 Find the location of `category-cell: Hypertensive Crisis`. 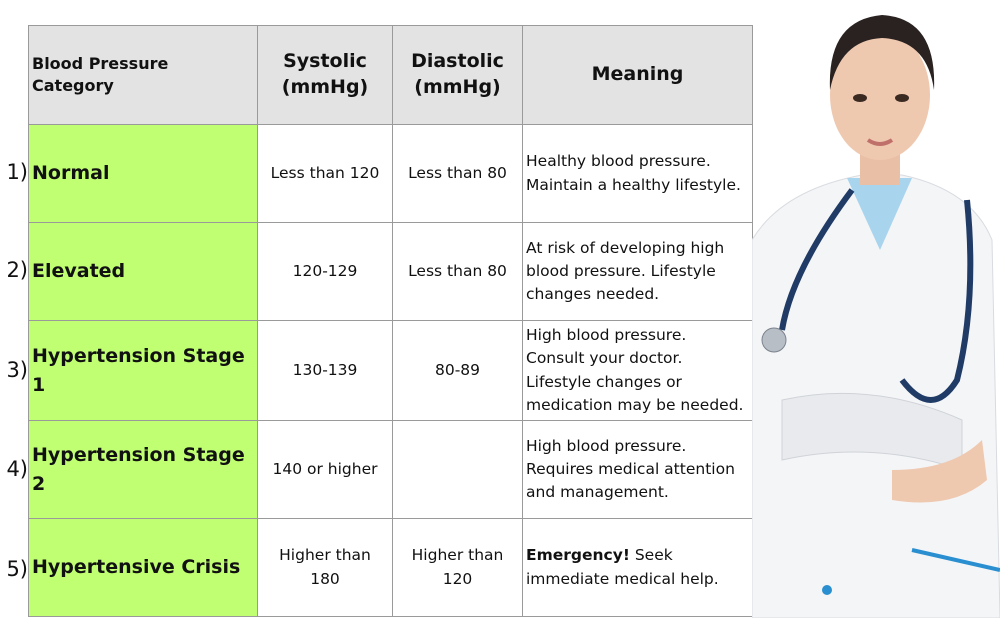

category-cell: Hypertensive Crisis is located at coordinates (143, 567).